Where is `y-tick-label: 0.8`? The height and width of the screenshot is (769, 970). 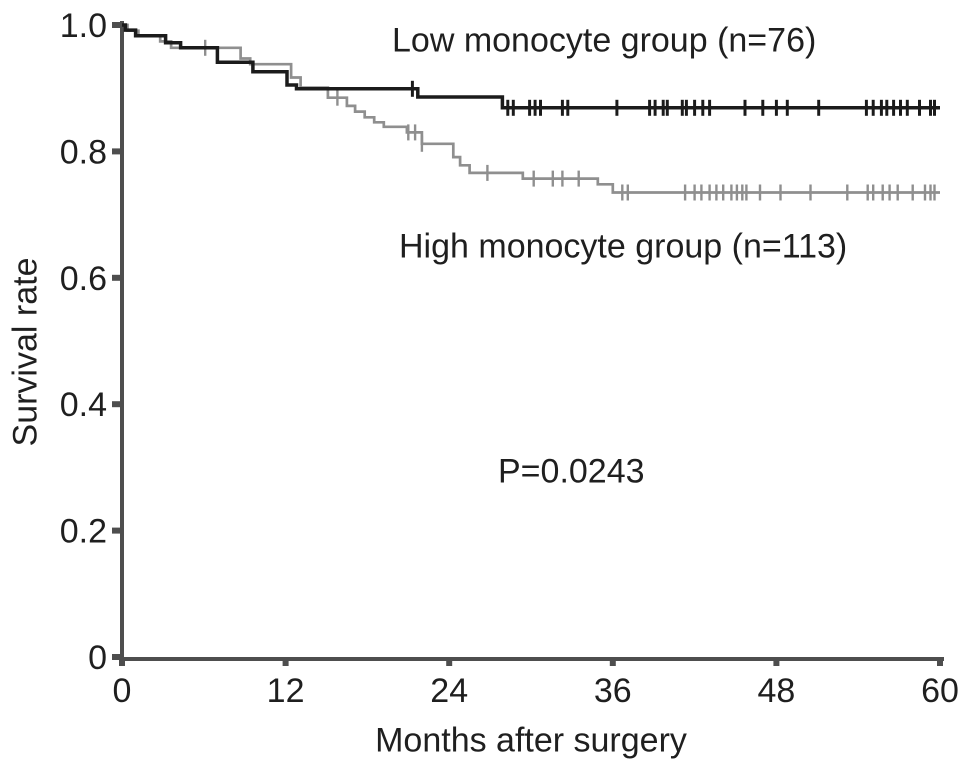
y-tick-label: 0.8 is located at coordinates (83, 152).